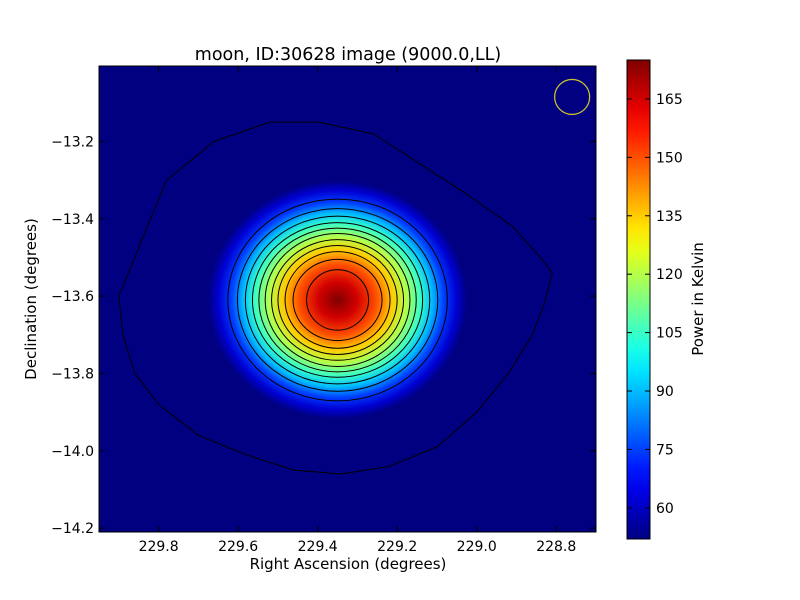 The height and width of the screenshot is (600, 800). What do you see at coordinates (72, 220) in the screenshot?
I see `y-tick-label: −13.4` at bounding box center [72, 220].